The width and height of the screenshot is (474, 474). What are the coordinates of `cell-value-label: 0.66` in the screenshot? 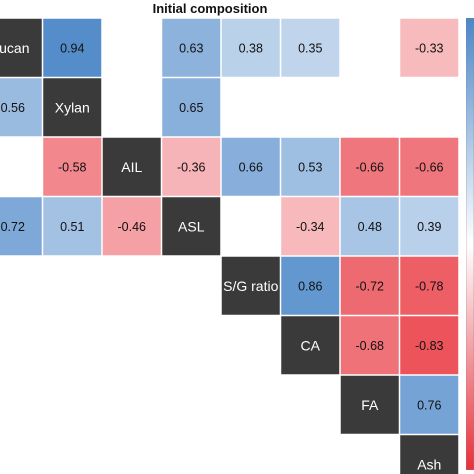 It's located at (251, 167).